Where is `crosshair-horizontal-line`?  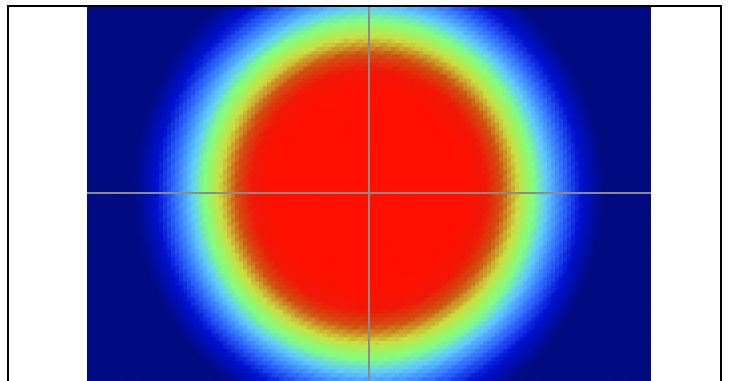 crosshair-horizontal-line is located at coordinates (369, 193).